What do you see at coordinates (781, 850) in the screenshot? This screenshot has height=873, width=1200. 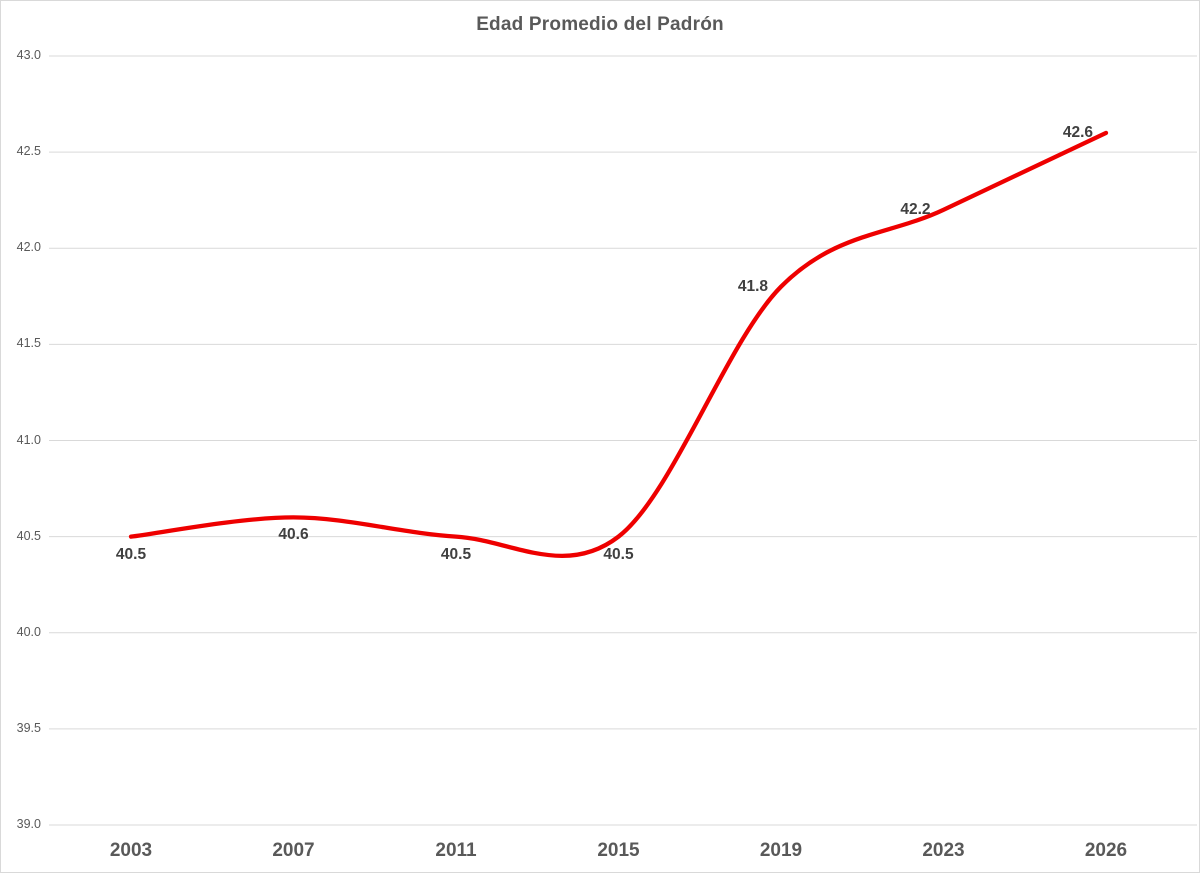 I see `x-axis-tick: 2019` at bounding box center [781, 850].